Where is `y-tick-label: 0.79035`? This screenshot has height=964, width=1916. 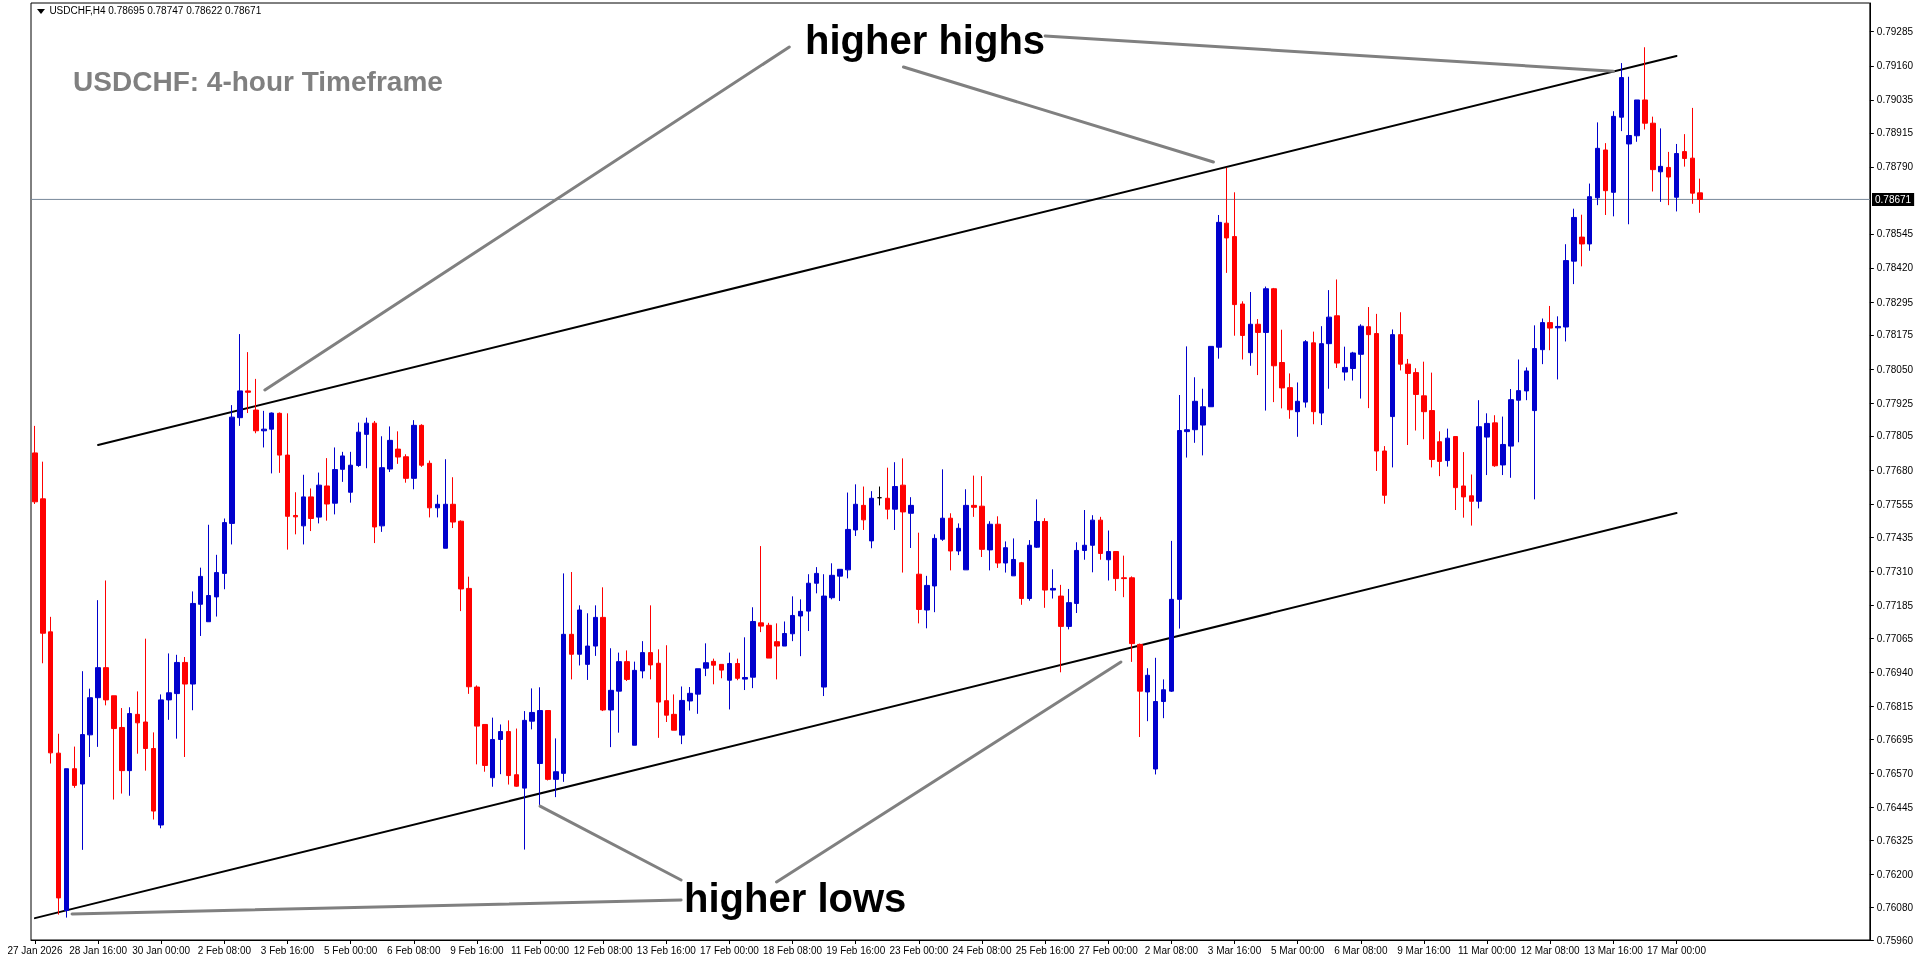
y-tick-label: 0.79035 is located at coordinates (1895, 100).